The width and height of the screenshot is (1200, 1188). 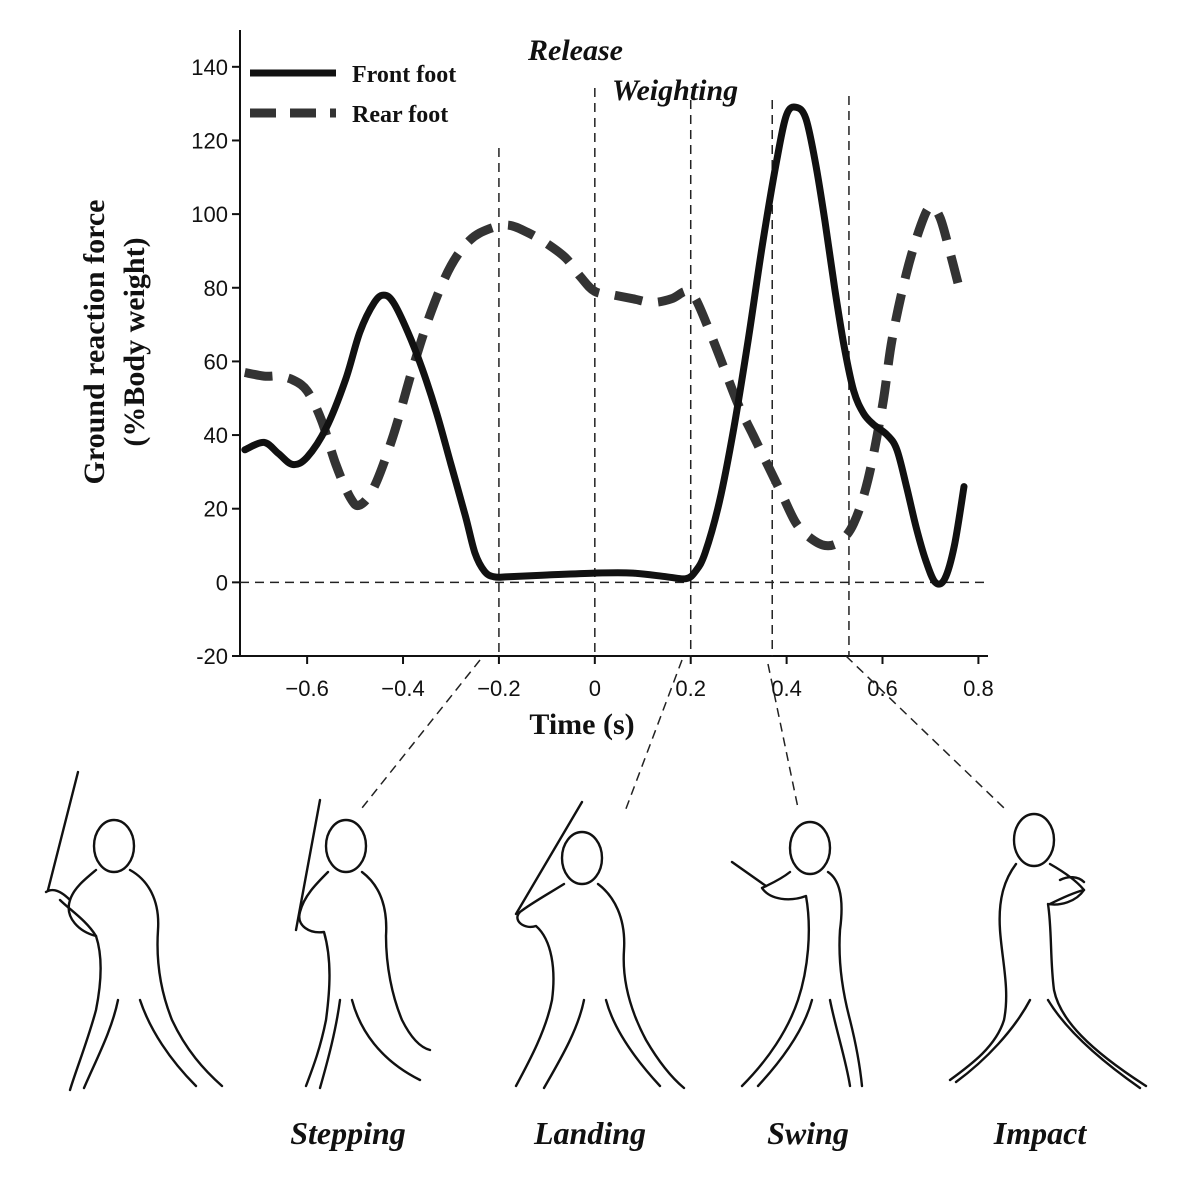 I want to click on phase-label-impact: Impact, so click(x=1040, y=1133).